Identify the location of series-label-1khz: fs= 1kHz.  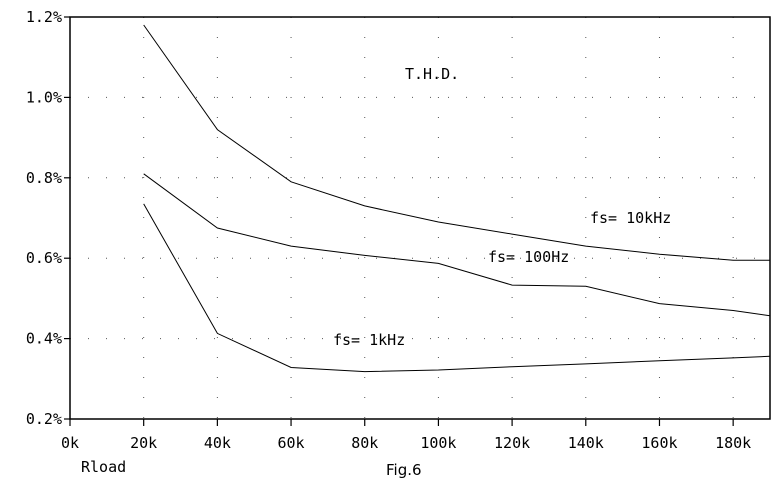
(369, 340).